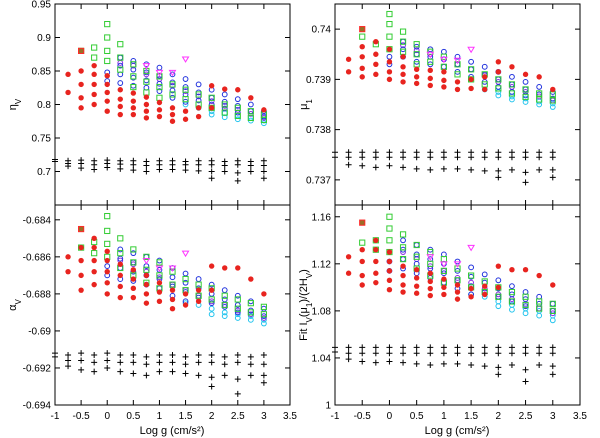  I want to click on y-axis-label: Fit IV(μ1)/(2HV), so click(306, 305).